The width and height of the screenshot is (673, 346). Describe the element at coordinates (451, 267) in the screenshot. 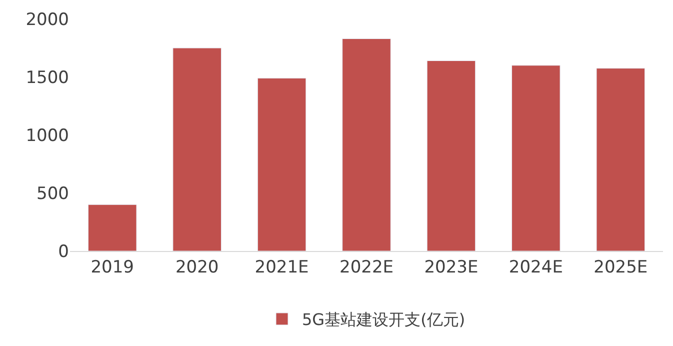

I see `x-tick-label: 2023E` at that location.